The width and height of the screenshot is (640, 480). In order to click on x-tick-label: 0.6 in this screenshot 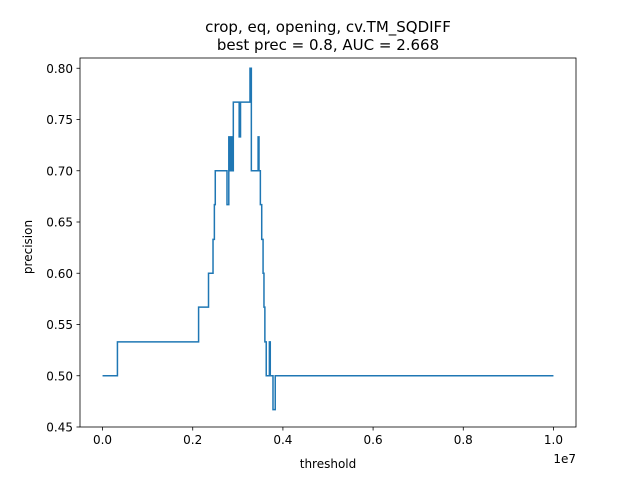, I will do `click(373, 440)`.